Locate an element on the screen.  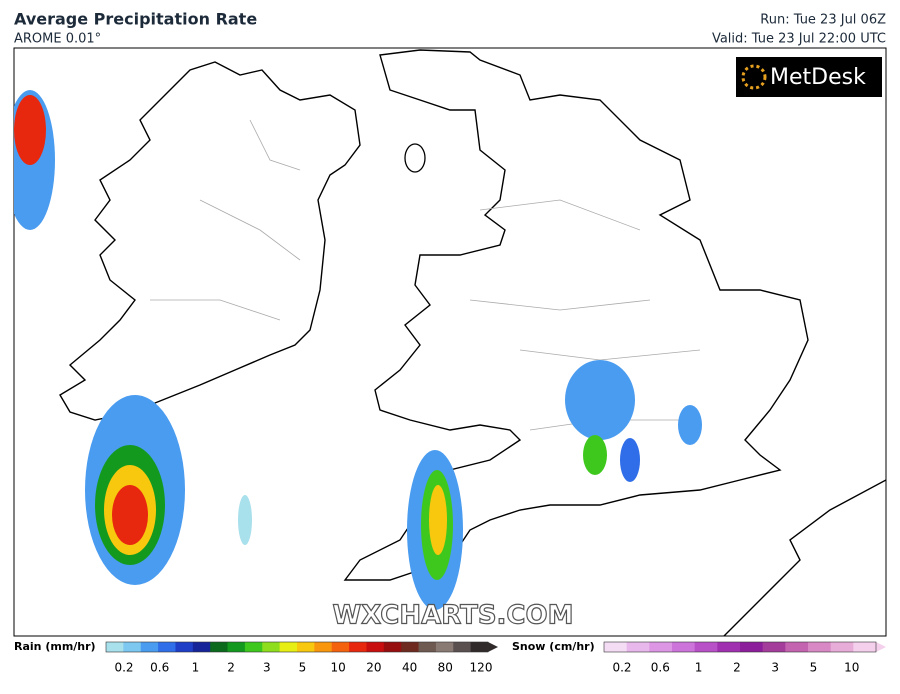
rain-tick-label: 2 is located at coordinates (231, 668).